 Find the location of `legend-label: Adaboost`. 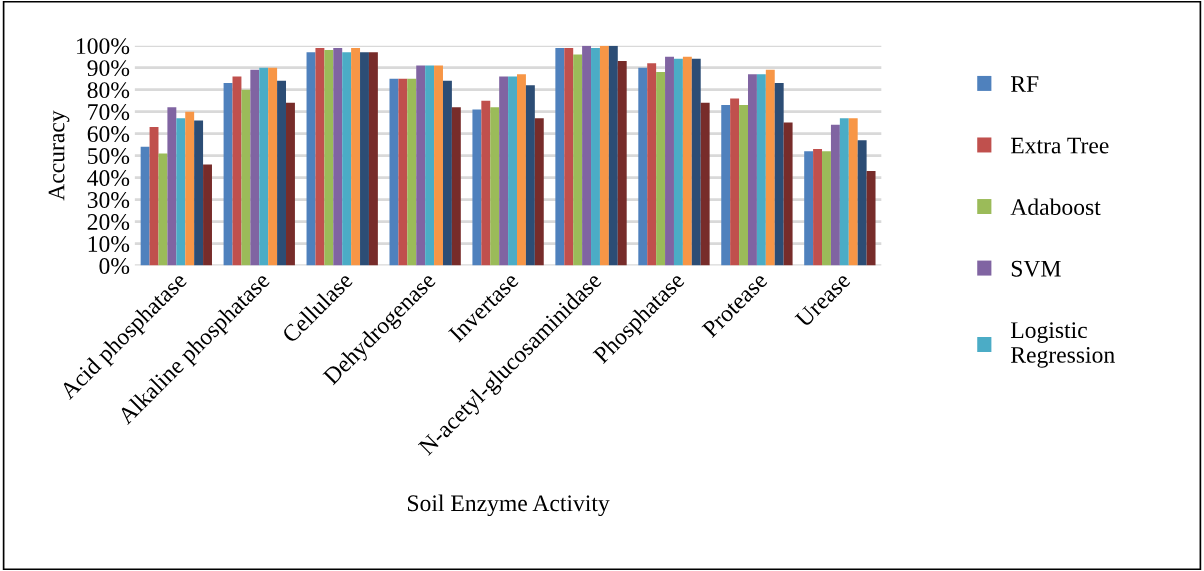

legend-label: Adaboost is located at coordinates (1055, 207).